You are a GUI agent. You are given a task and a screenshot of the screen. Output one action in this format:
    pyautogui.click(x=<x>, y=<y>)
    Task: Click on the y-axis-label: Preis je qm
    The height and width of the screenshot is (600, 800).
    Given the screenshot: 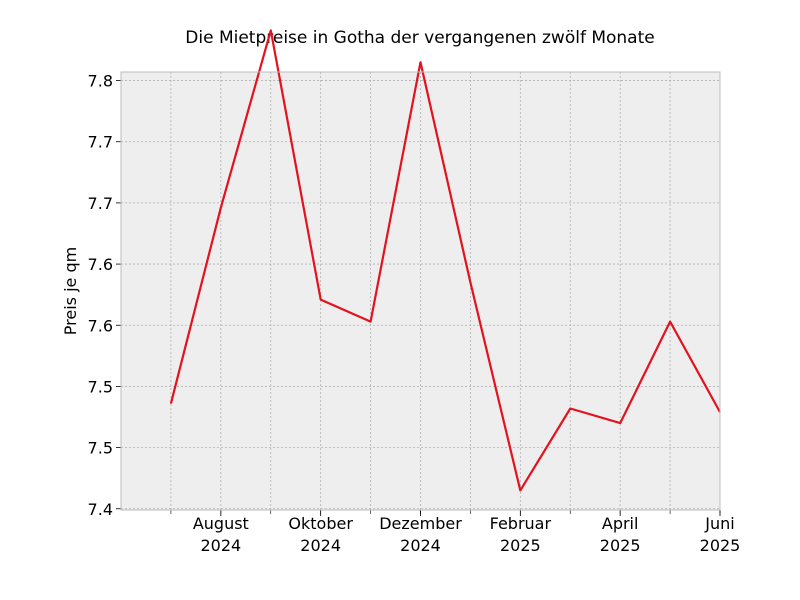 What is the action you would take?
    pyautogui.click(x=70, y=291)
    